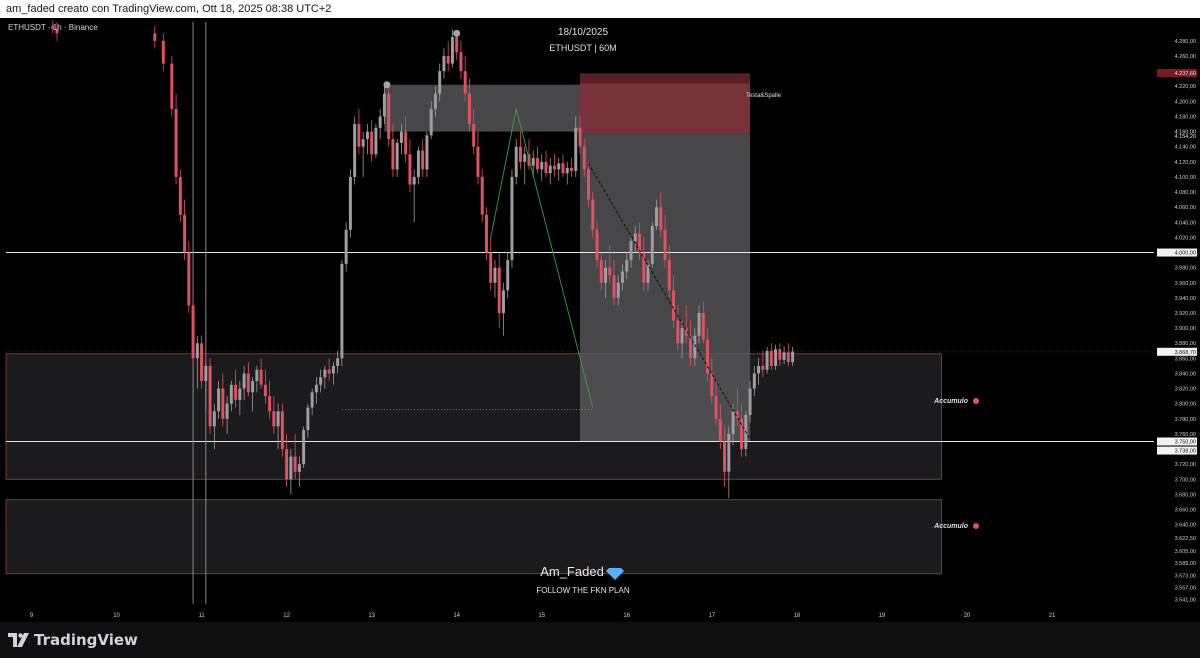 The image size is (1200, 658). Describe the element at coordinates (951, 526) in the screenshot. I see `zone-label-accumulo-lower: Accumulo` at that location.